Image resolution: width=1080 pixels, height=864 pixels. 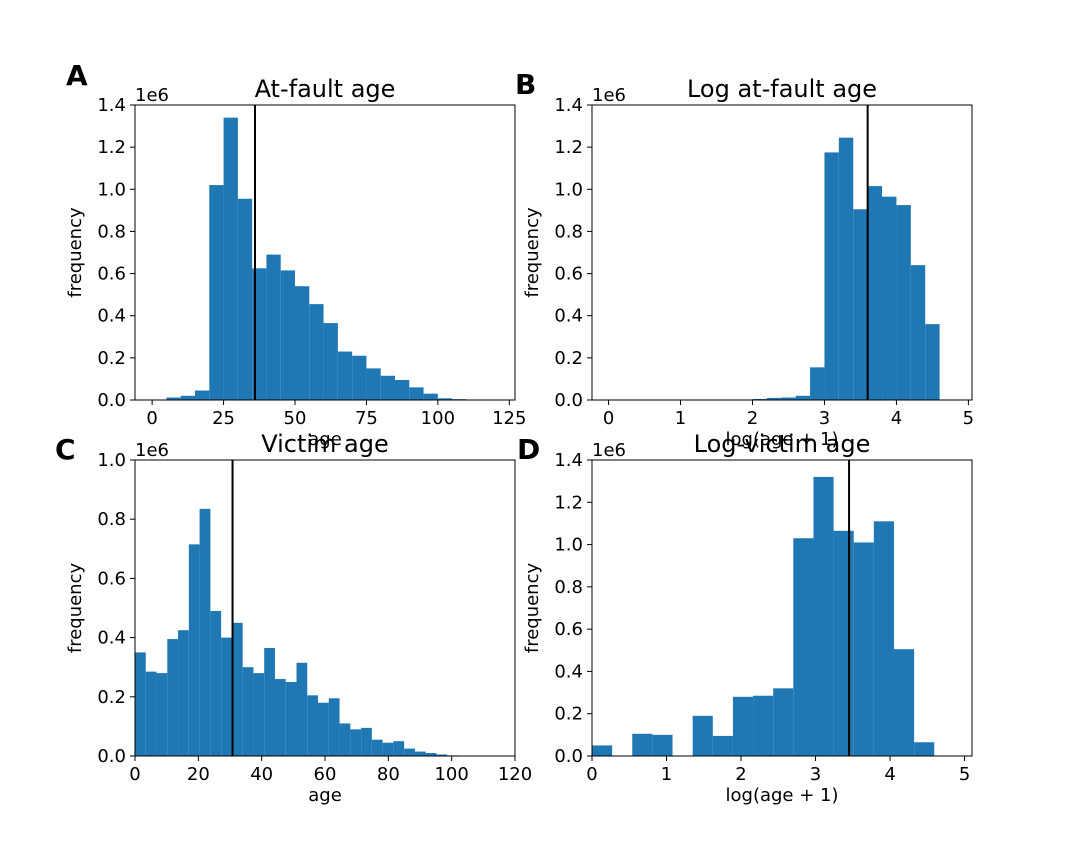 What do you see at coordinates (666, 774) in the screenshot?
I see `x-tick-label: 1` at bounding box center [666, 774].